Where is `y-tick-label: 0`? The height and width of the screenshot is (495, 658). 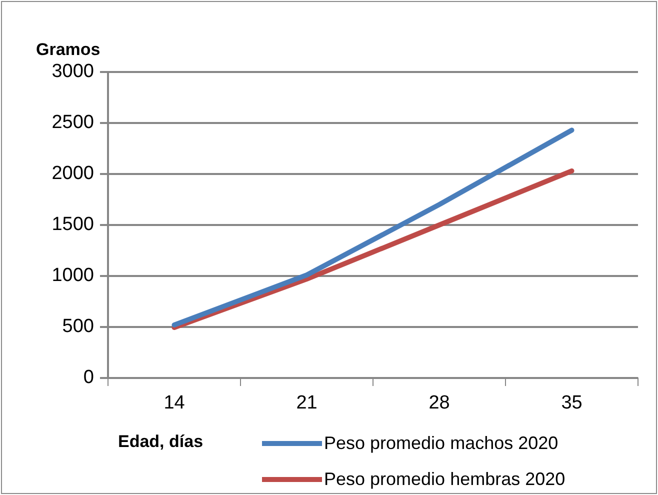 y-tick-label: 0 is located at coordinates (88, 377).